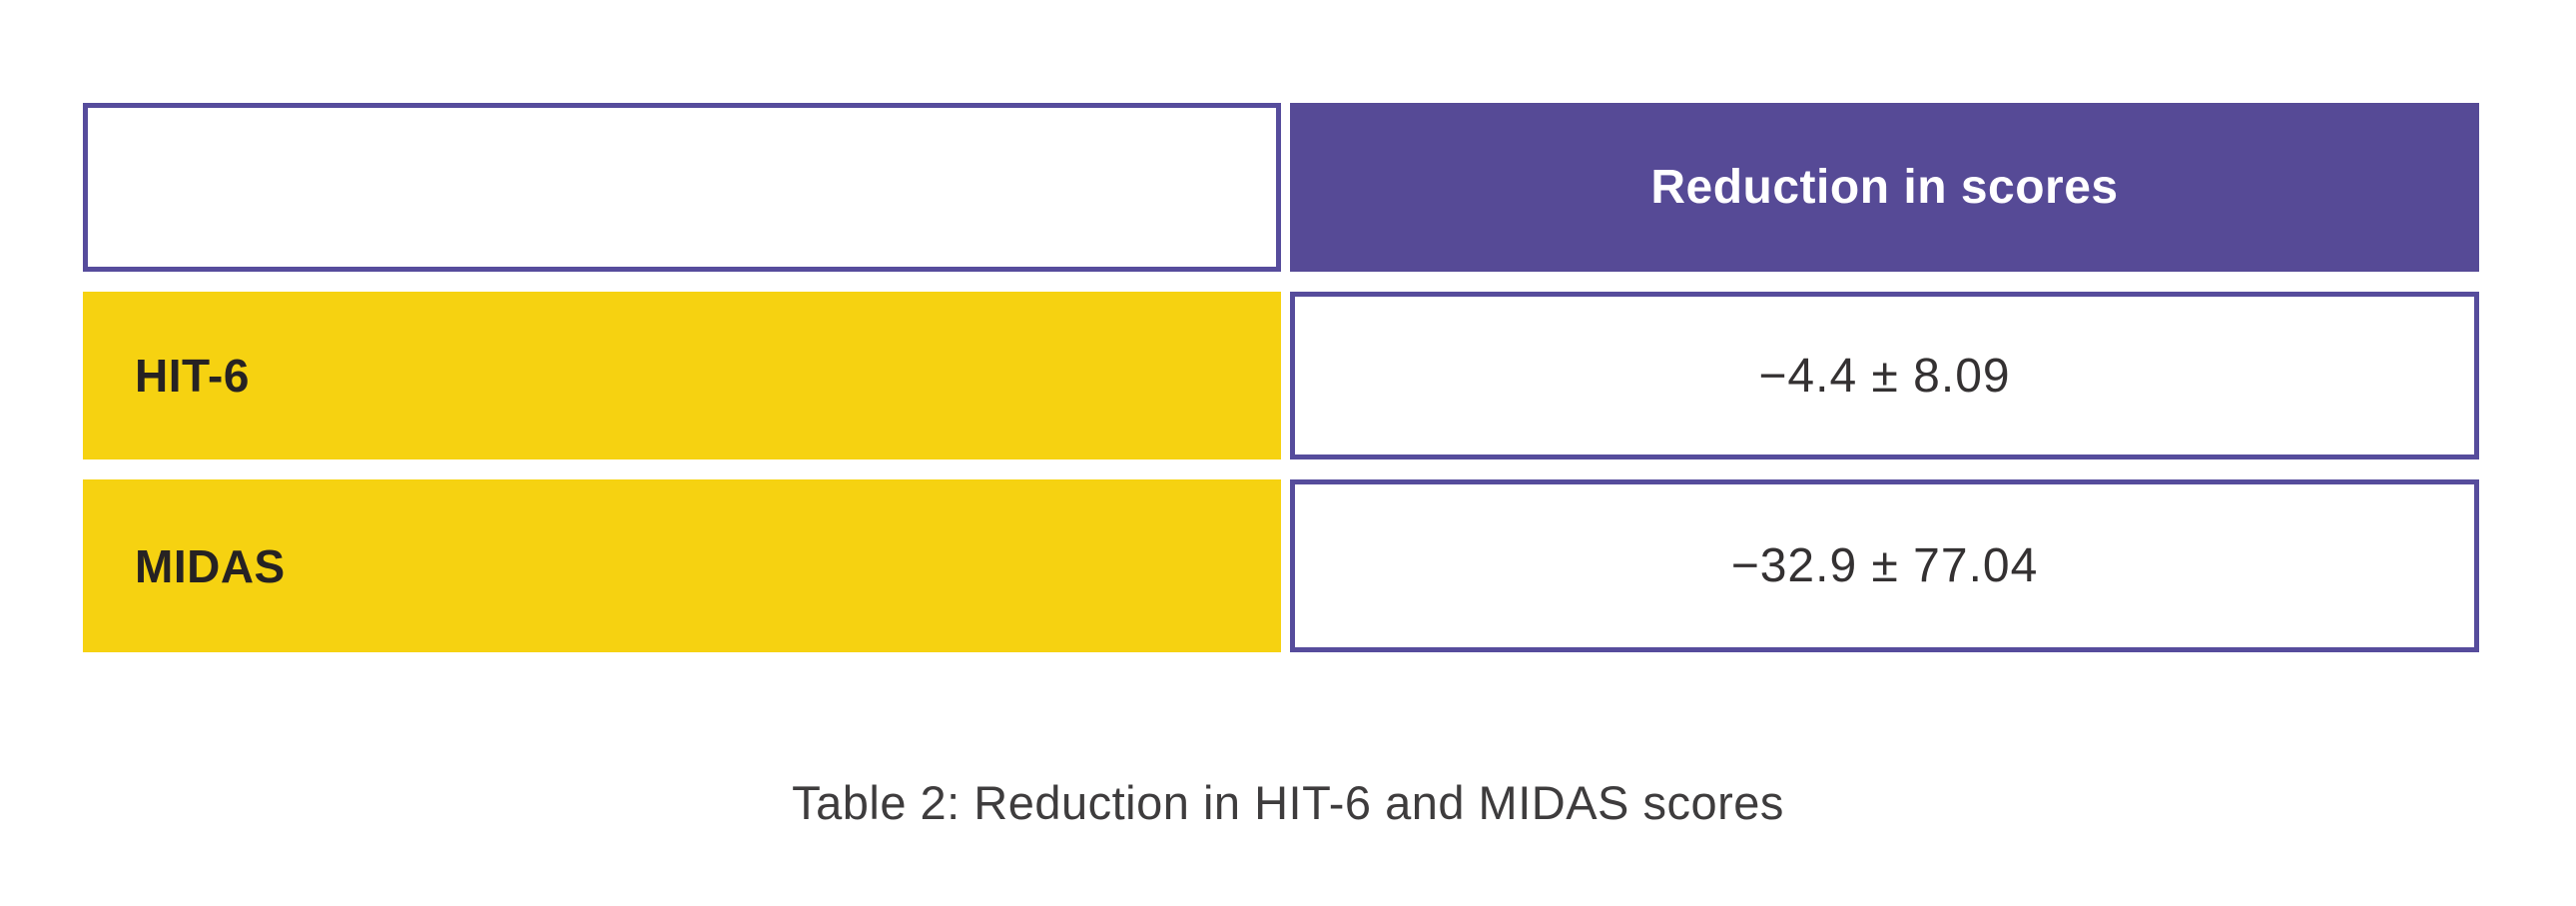 Image resolution: width=2576 pixels, height=906 pixels. I want to click on header-empty-cell, so click(682, 187).